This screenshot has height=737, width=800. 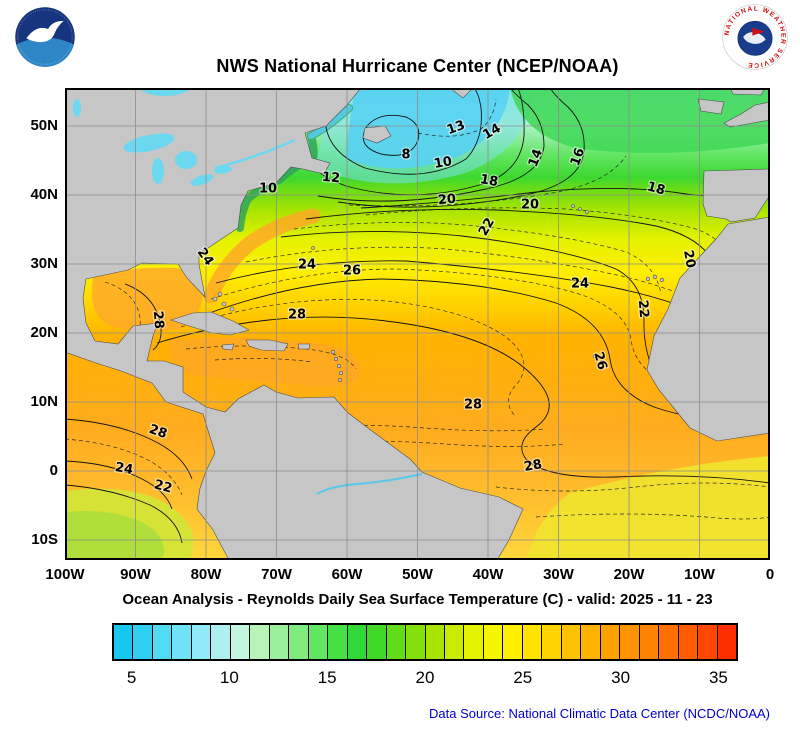 What do you see at coordinates (747, 114) in the screenshot?
I see `england-landmass` at bounding box center [747, 114].